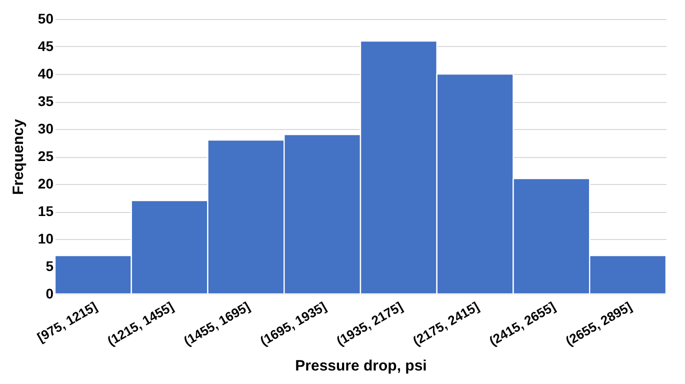  Describe the element at coordinates (361, 366) in the screenshot. I see `x-axis-title: Pressure drop, psi` at that location.